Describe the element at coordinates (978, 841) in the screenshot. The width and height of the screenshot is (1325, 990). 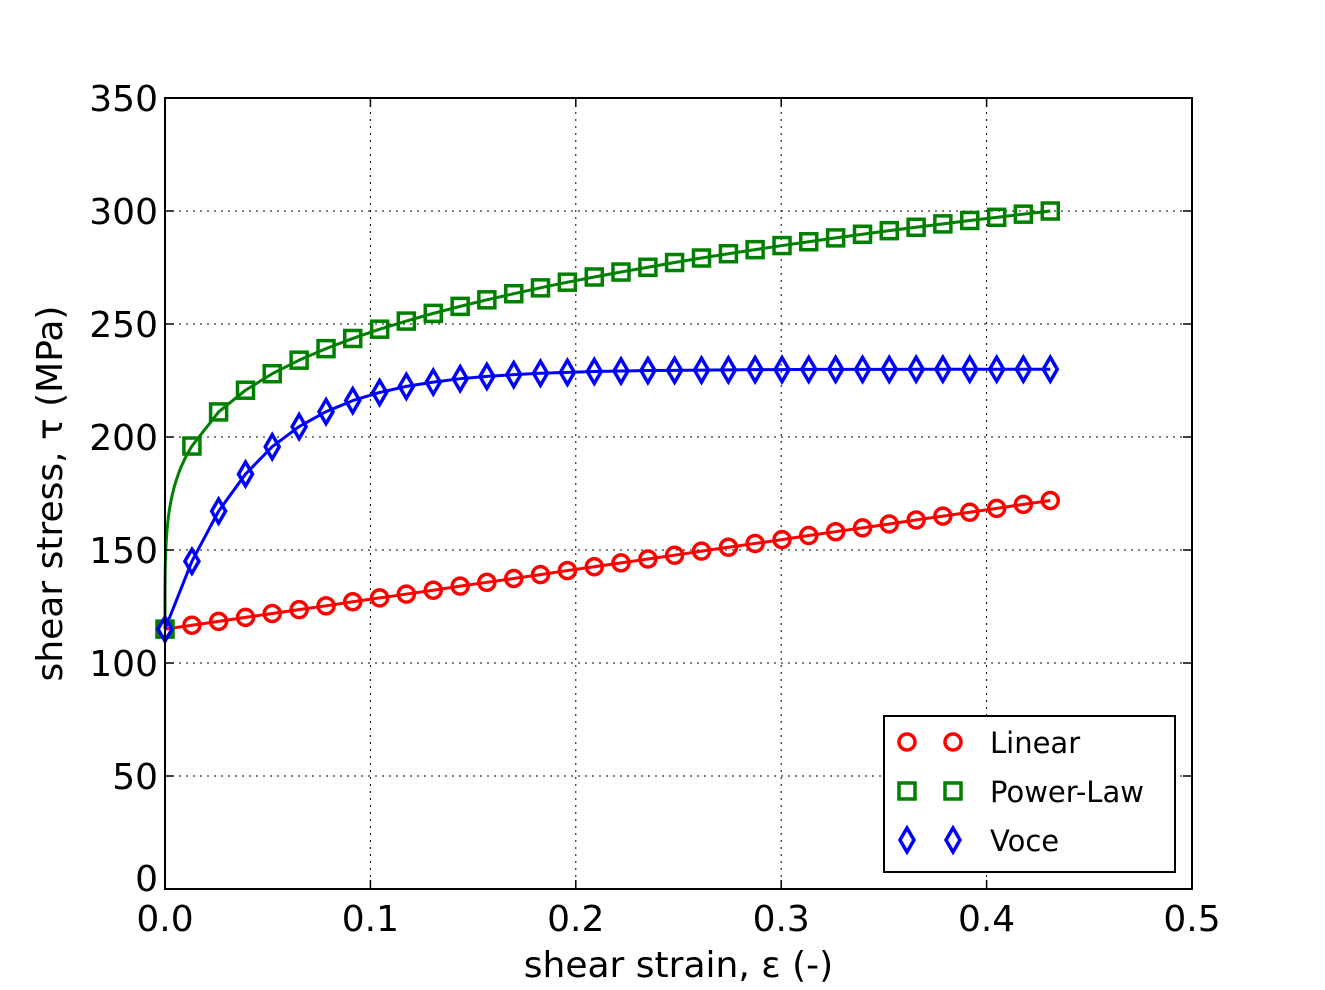
I see `legend-item-voce: Voce` at that location.